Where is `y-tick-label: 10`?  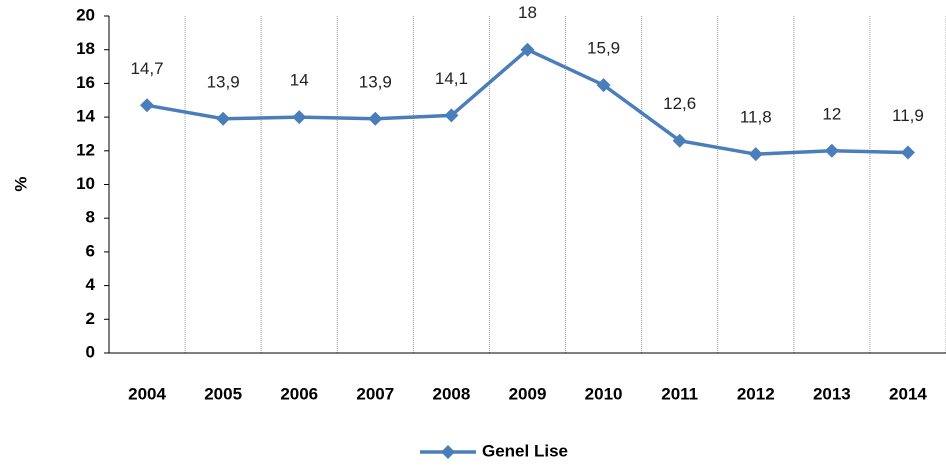 y-tick-label: 10 is located at coordinates (85, 183).